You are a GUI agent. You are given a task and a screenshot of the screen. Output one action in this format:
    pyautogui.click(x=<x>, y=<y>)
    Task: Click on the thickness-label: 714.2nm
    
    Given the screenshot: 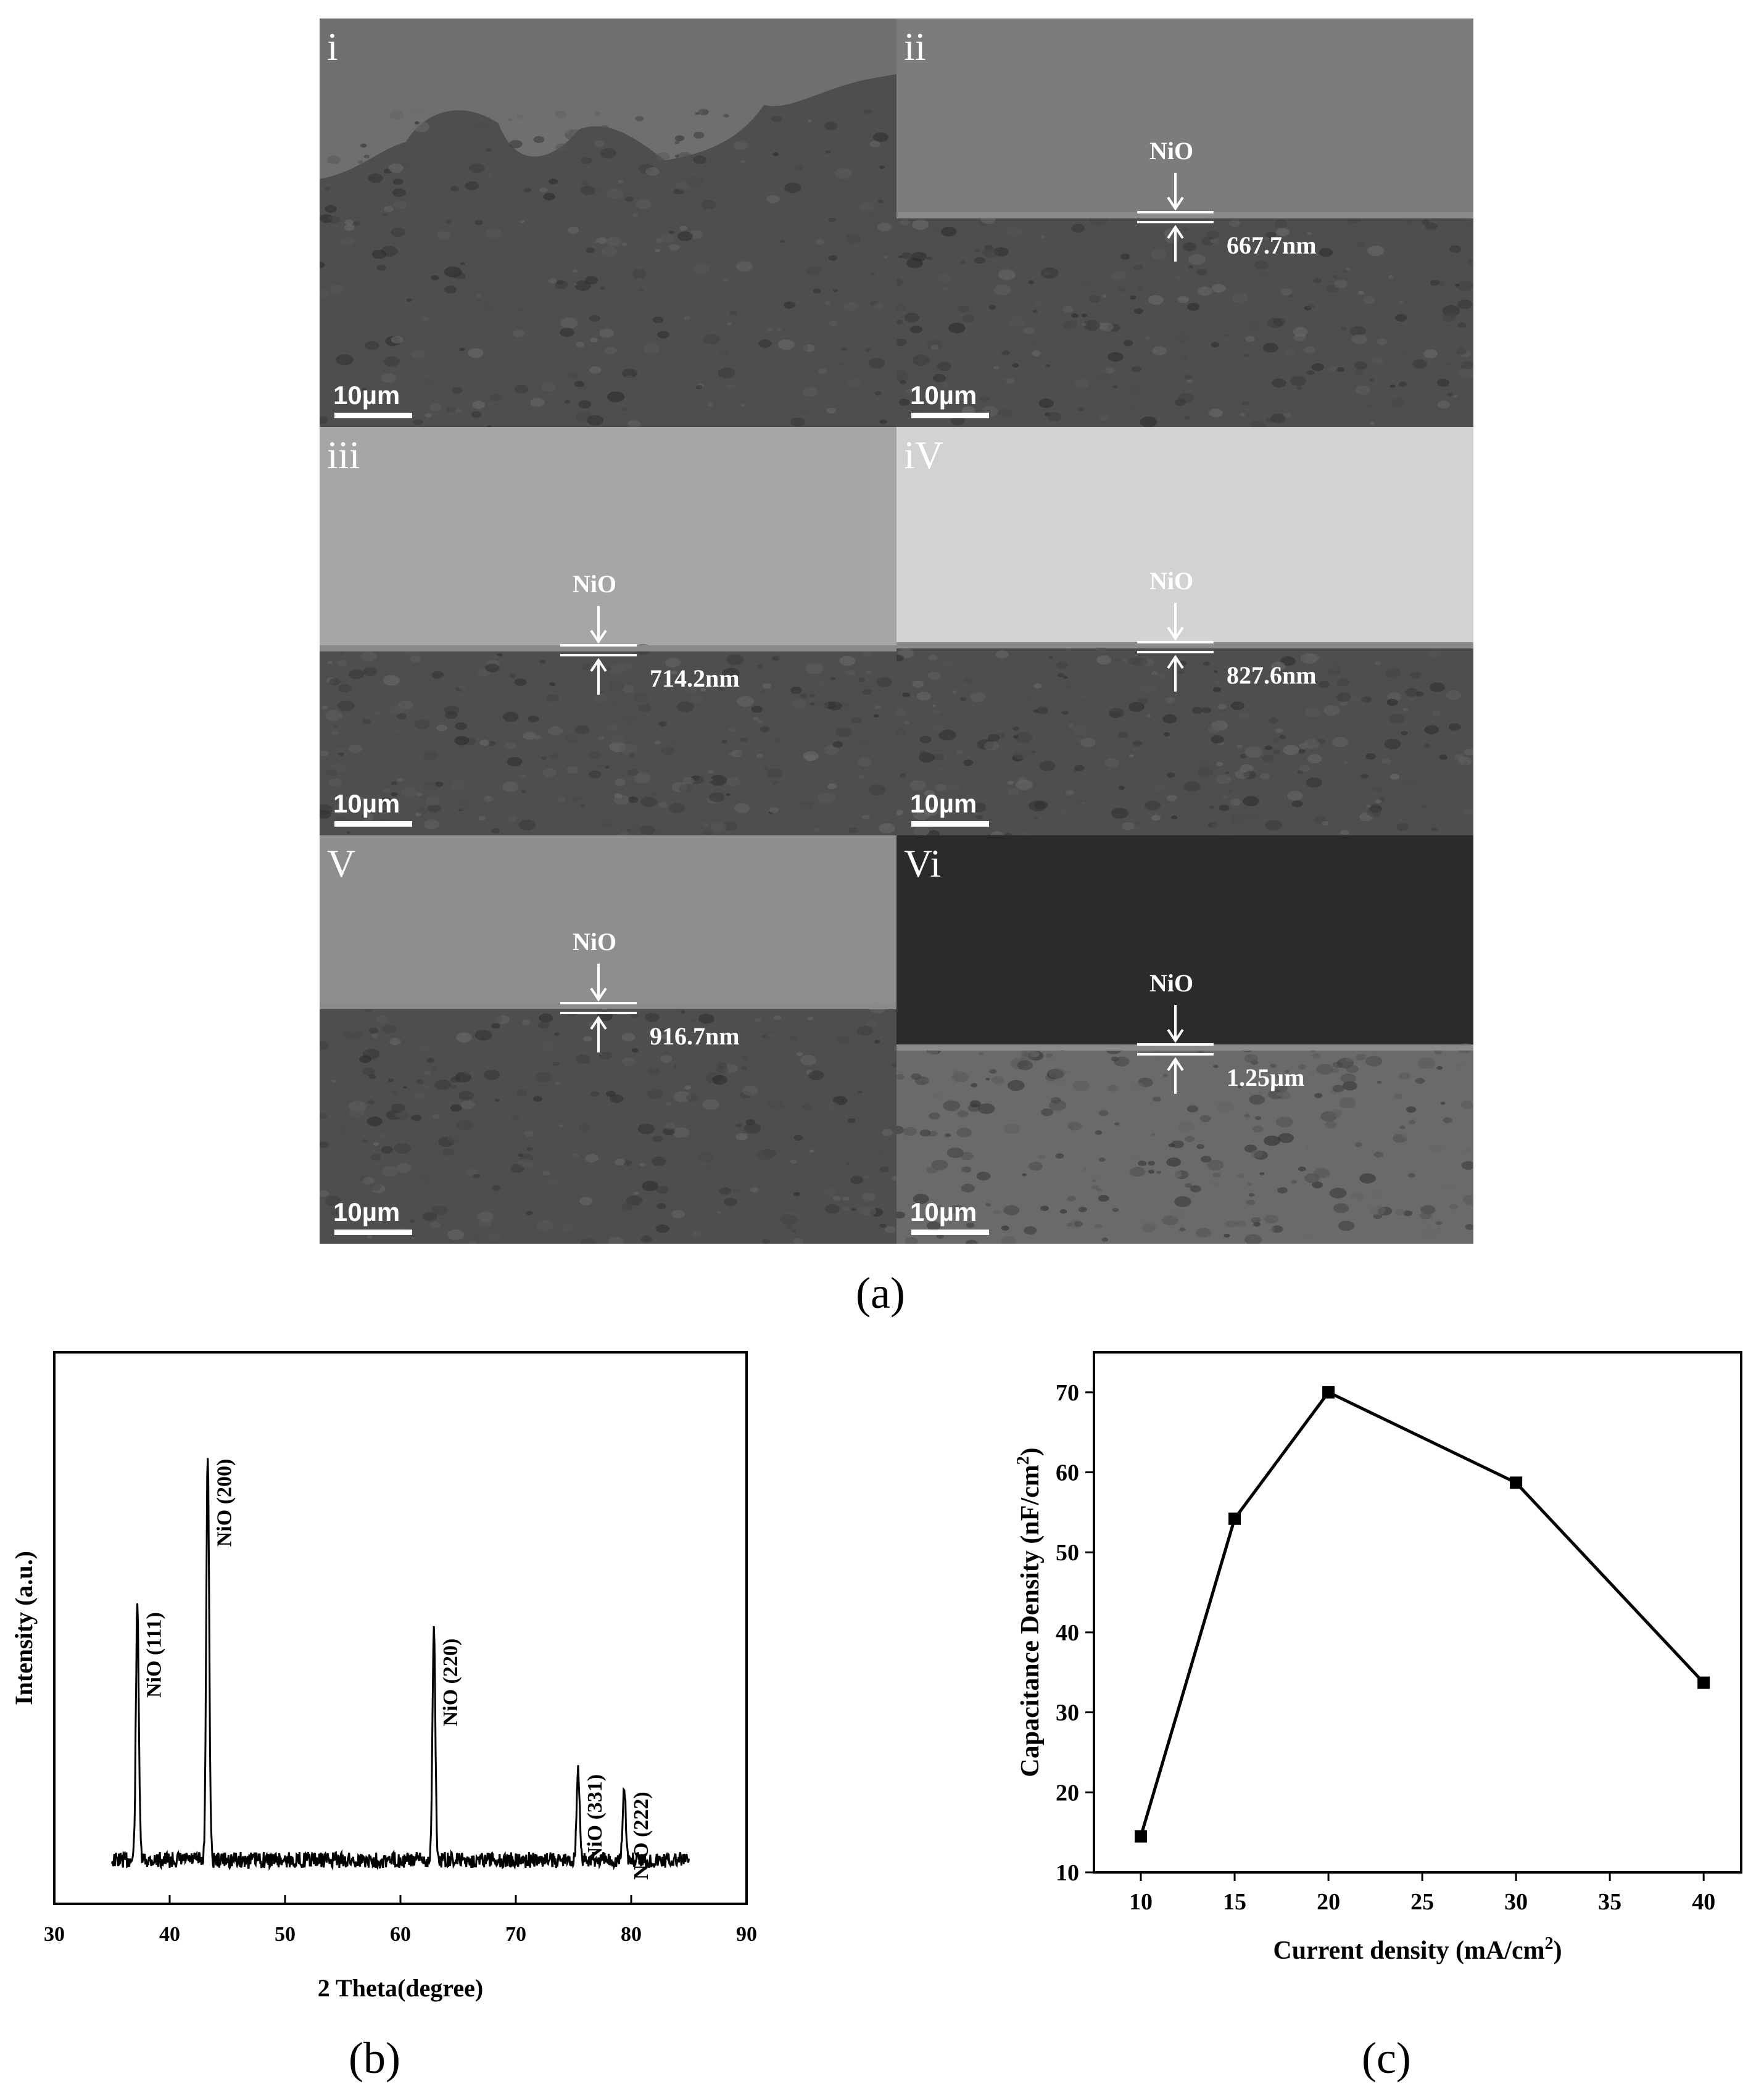 What is the action you would take?
    pyautogui.click(x=695, y=678)
    